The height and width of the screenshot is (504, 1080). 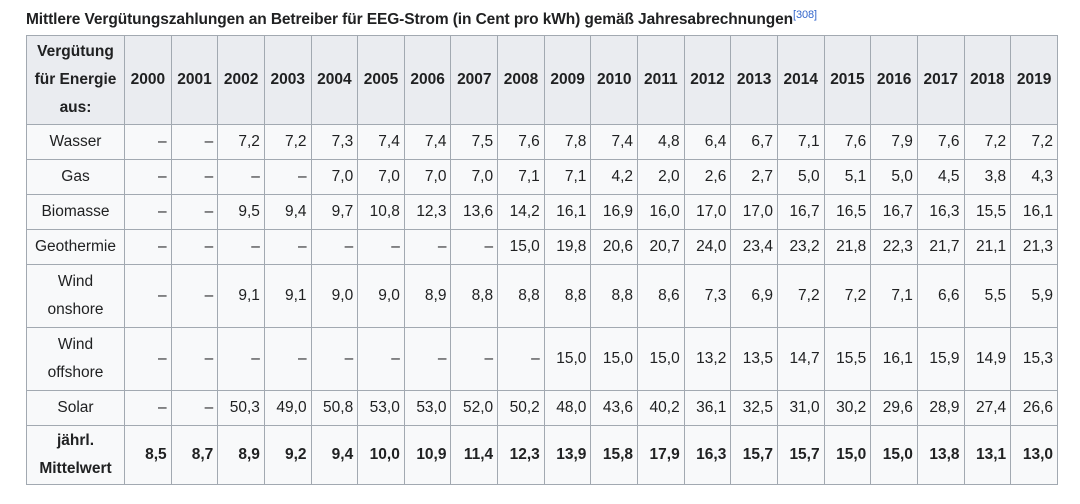 I want to click on reference-link: [308], so click(x=805, y=14).